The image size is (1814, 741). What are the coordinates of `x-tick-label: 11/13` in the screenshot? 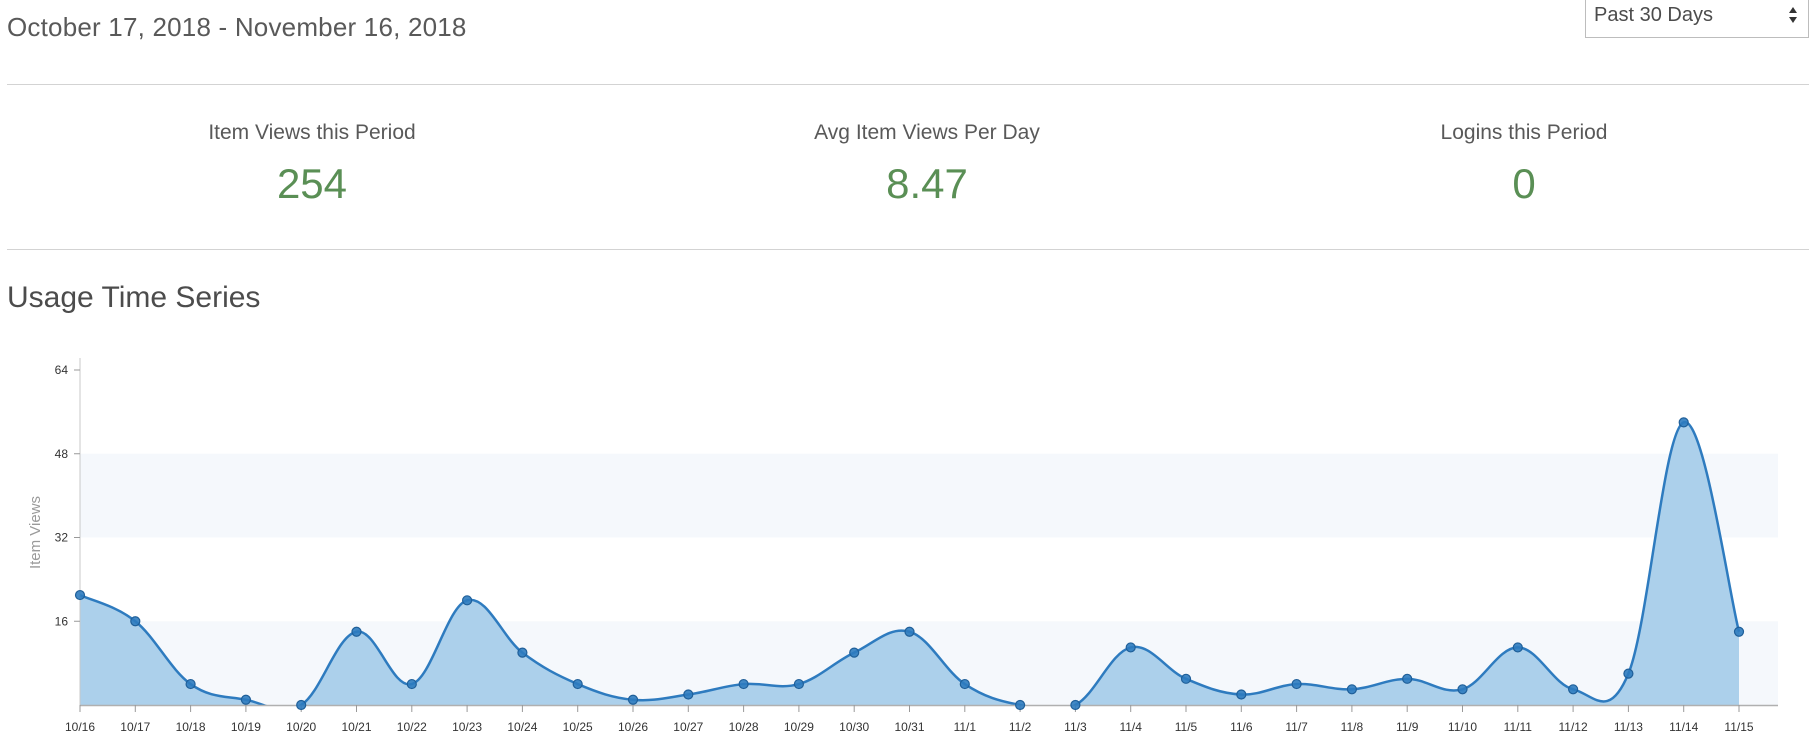 It's located at (1628, 727).